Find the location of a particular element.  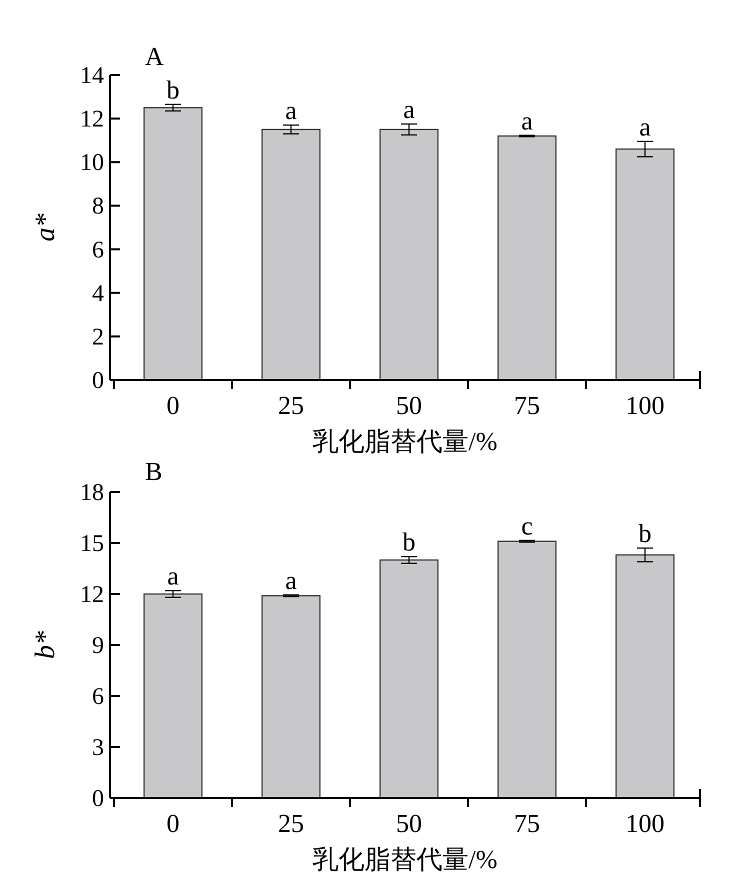

y-tick-label: 10 is located at coordinates (92, 163).